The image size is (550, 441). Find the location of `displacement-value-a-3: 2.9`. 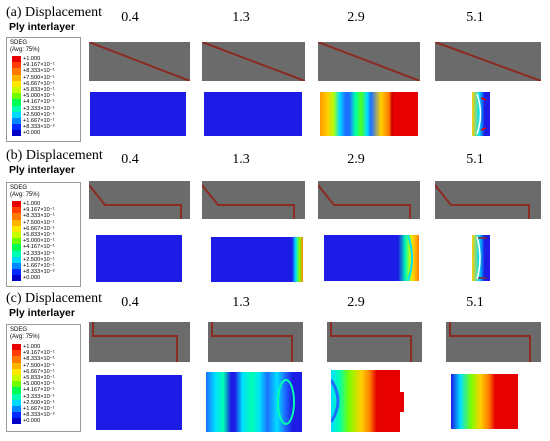

displacement-value-a-3: 2.9 is located at coordinates (356, 17).